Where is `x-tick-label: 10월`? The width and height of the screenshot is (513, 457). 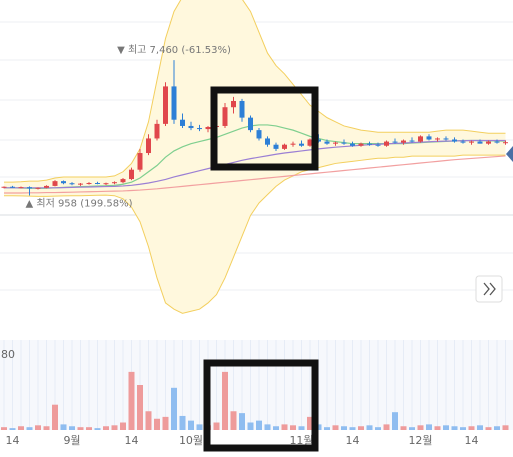 x-tick-label: 10월 is located at coordinates (191, 440).